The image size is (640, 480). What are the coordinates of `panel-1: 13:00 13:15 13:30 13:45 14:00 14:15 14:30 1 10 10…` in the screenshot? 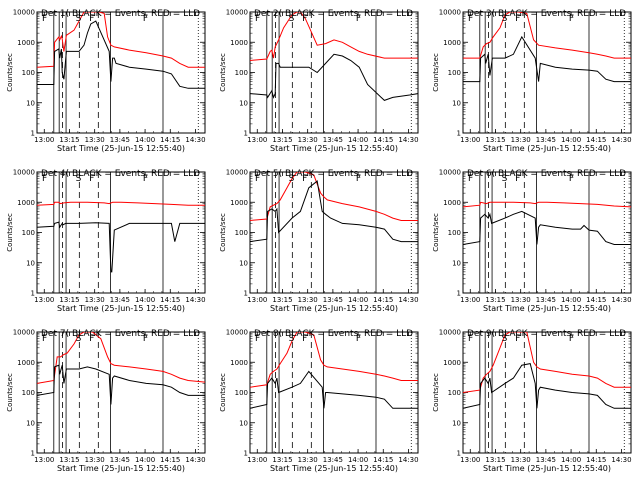 It's located at (106, 81).